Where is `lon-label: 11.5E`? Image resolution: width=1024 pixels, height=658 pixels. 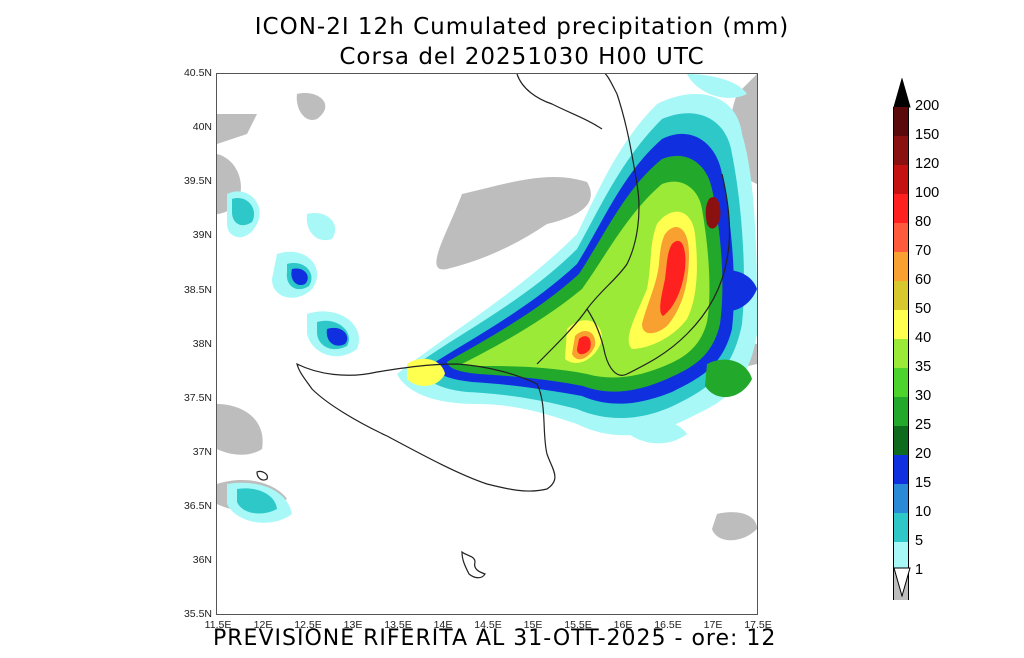 lon-label: 11.5E is located at coordinates (218, 625).